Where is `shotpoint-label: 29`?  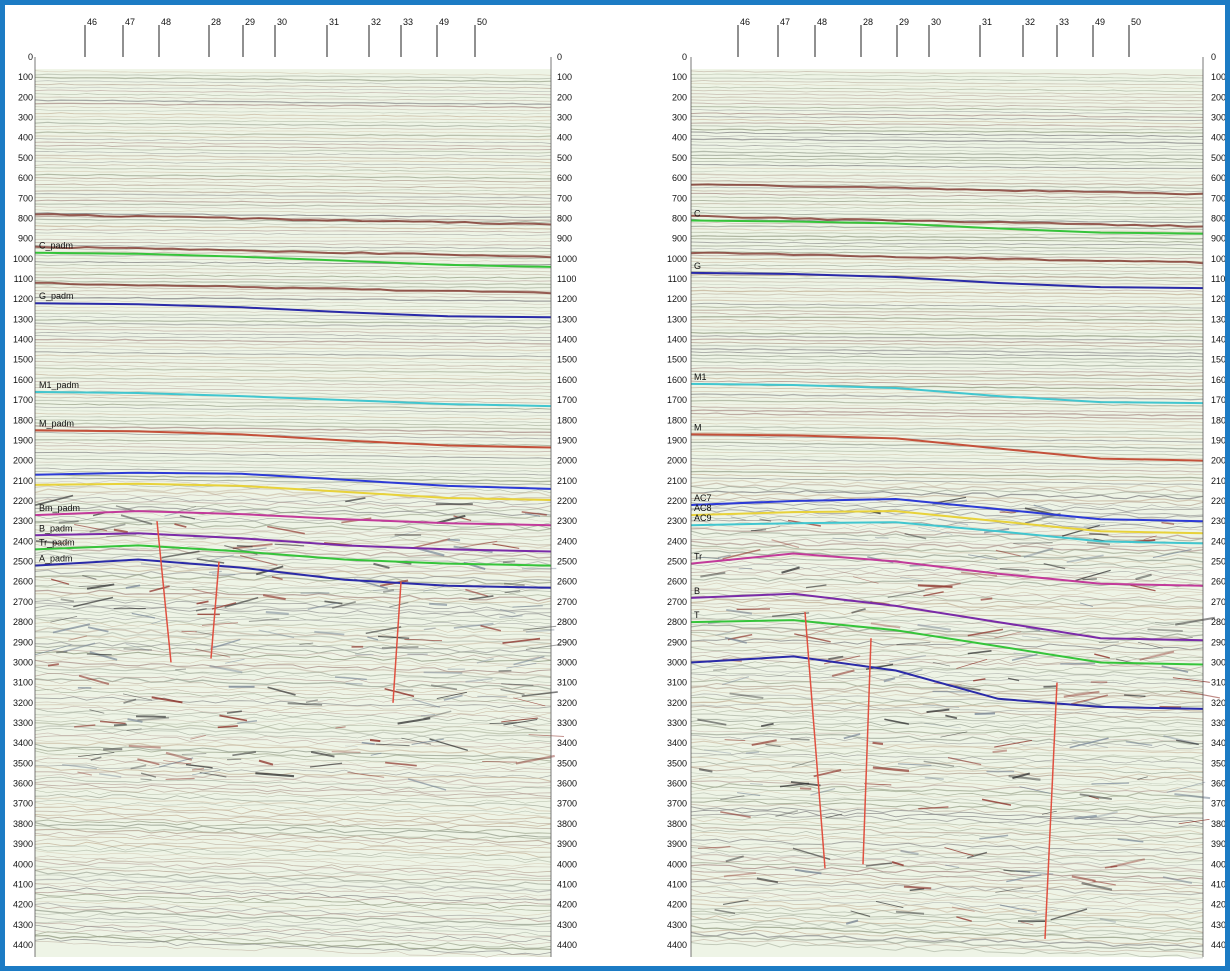 shotpoint-label: 29 is located at coordinates (250, 22).